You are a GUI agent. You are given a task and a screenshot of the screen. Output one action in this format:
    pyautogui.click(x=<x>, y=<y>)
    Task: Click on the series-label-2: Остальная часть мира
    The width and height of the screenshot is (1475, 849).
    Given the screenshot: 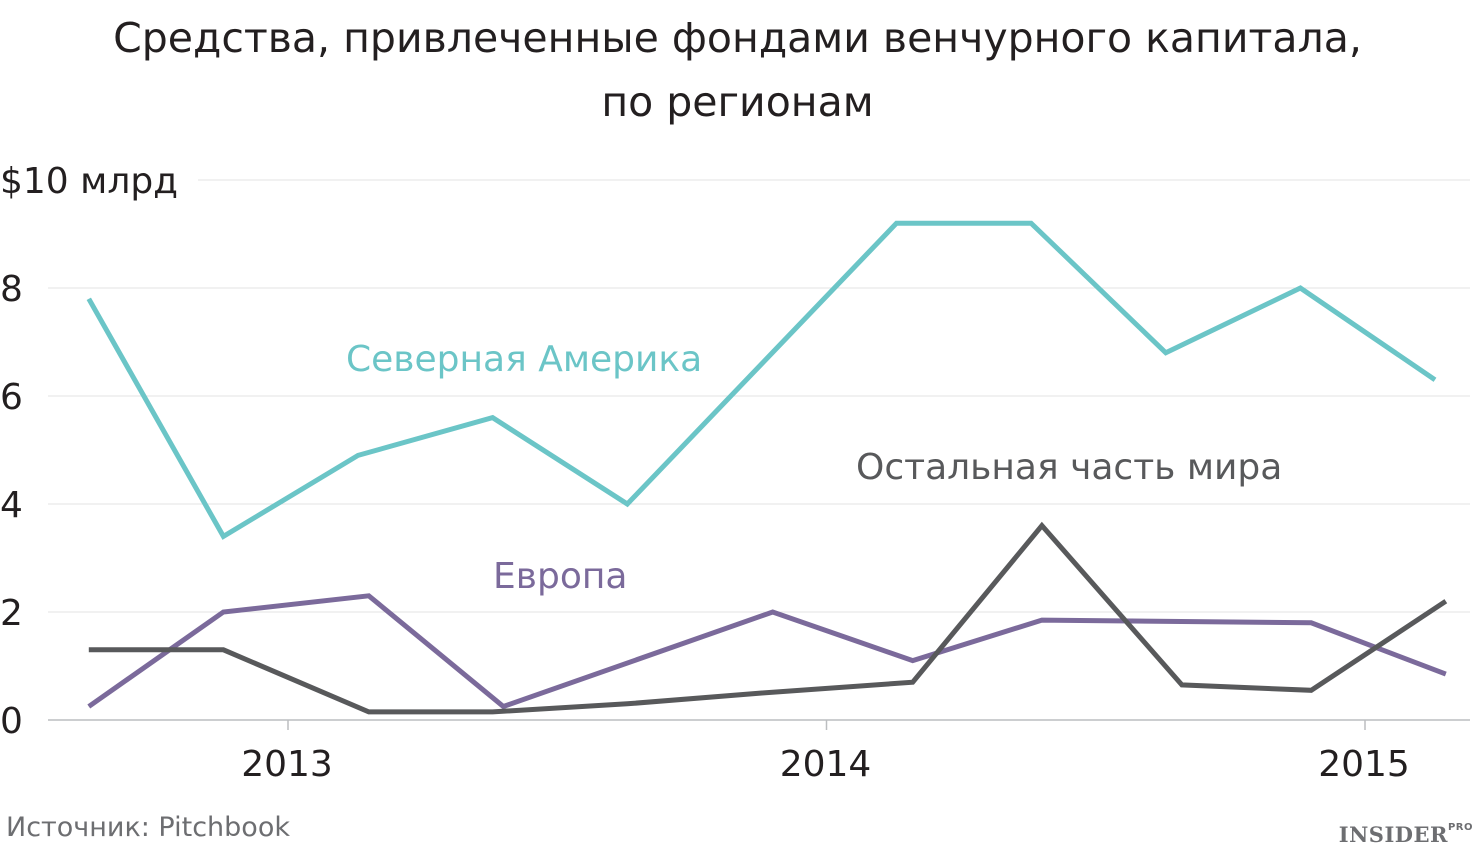 What is the action you would take?
    pyautogui.click(x=1069, y=467)
    